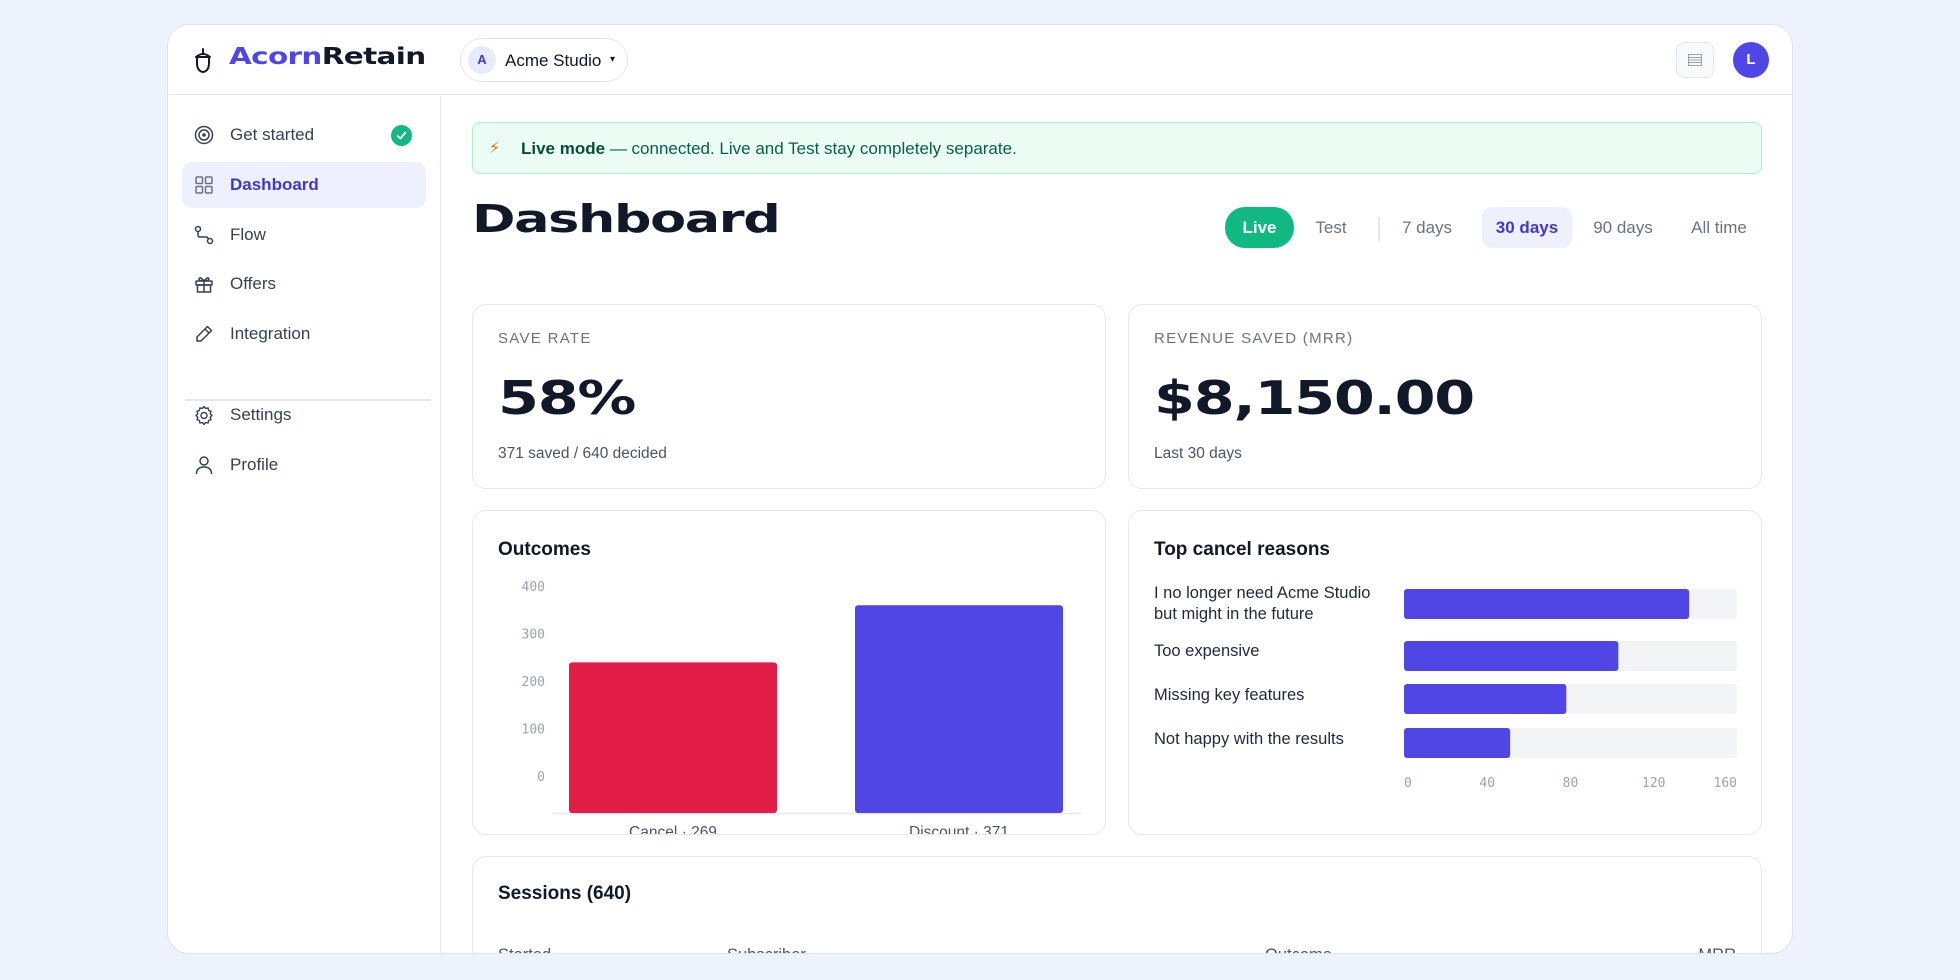 Image resolution: width=1960 pixels, height=980 pixels. What do you see at coordinates (304, 465) in the screenshot?
I see `sidebar-item-profile: Profile` at bounding box center [304, 465].